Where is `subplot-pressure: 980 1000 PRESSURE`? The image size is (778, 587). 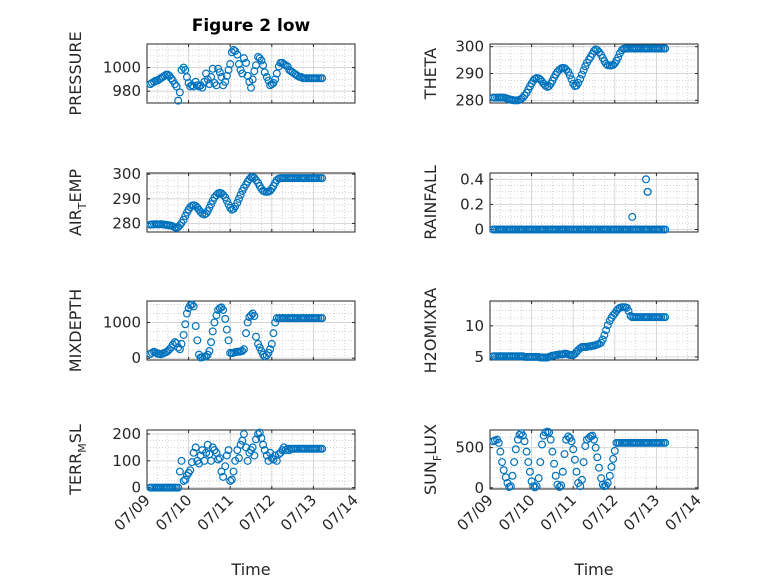 subplot-pressure: 980 1000 PRESSURE is located at coordinates (211, 73).